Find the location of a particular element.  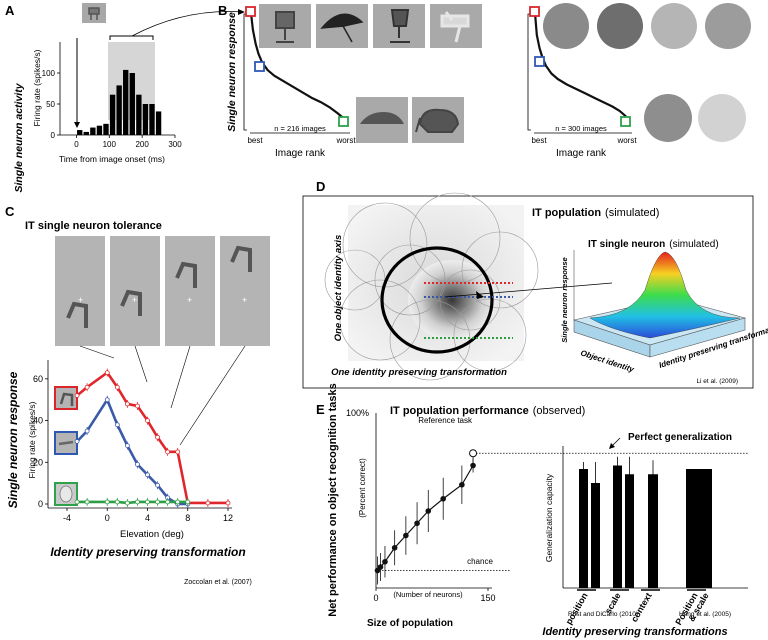

panel-c-title: IT single neuron tolerance is located at coordinates (93, 226).